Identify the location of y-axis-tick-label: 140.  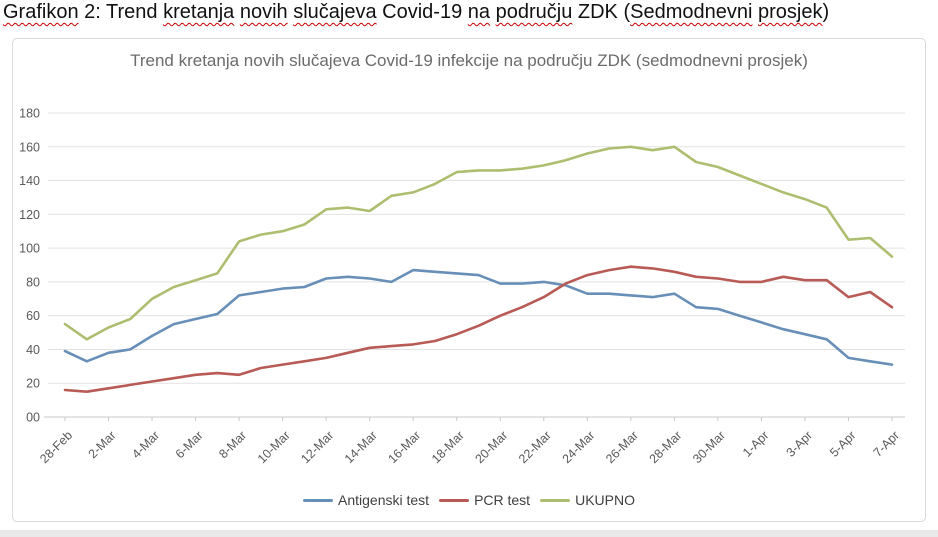
(29, 181).